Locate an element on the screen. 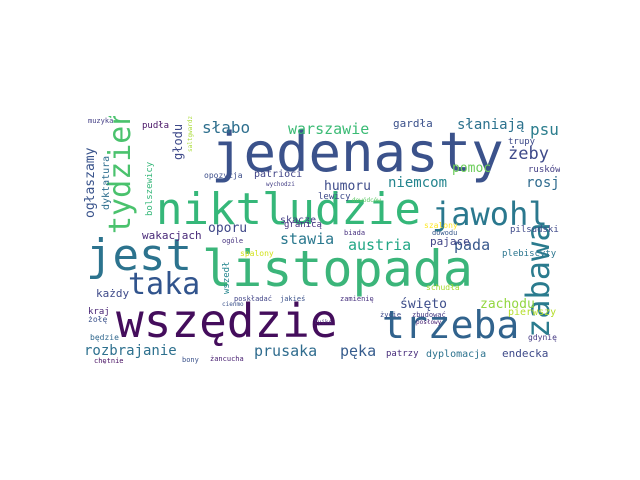 This screenshot has height=480, width=640. word-warszawie: warszawie is located at coordinates (329, 129).